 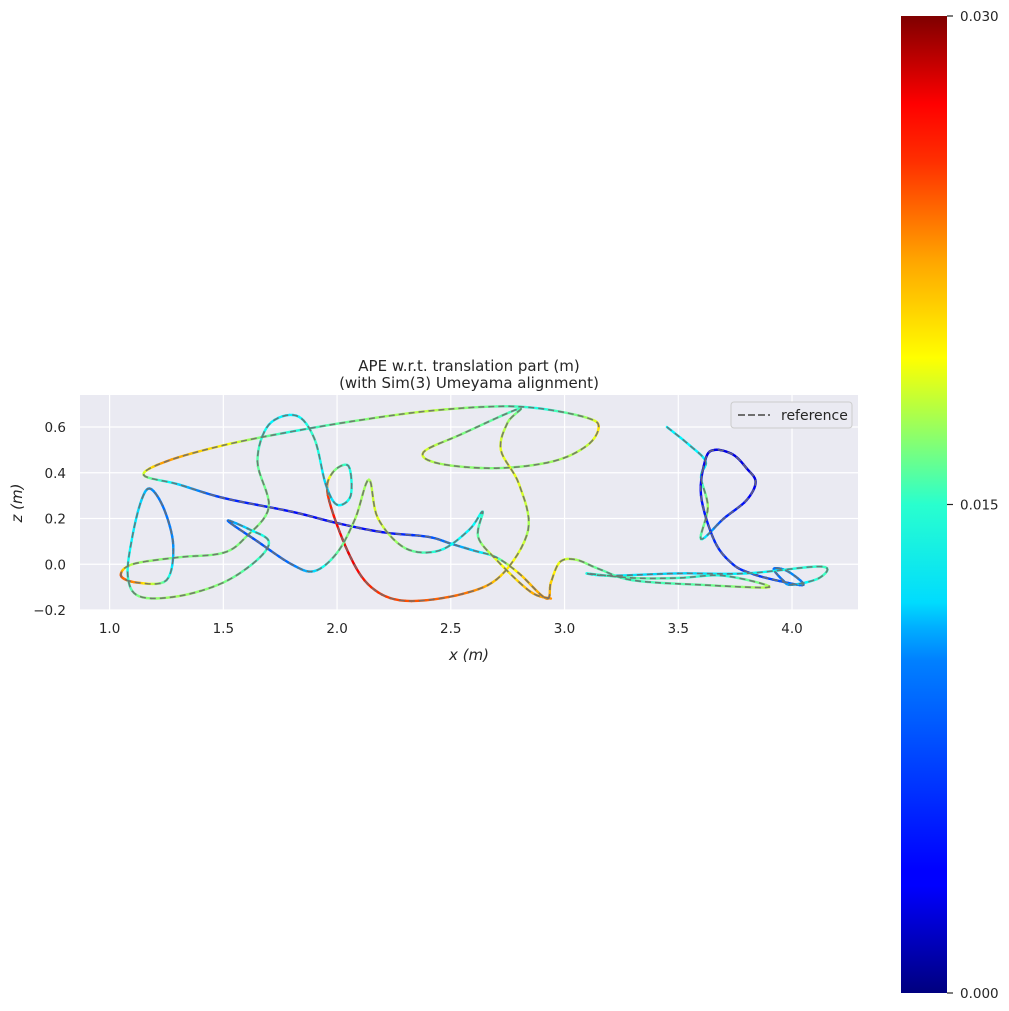 What do you see at coordinates (450, 629) in the screenshot?
I see `x-tick-label: 2.5` at bounding box center [450, 629].